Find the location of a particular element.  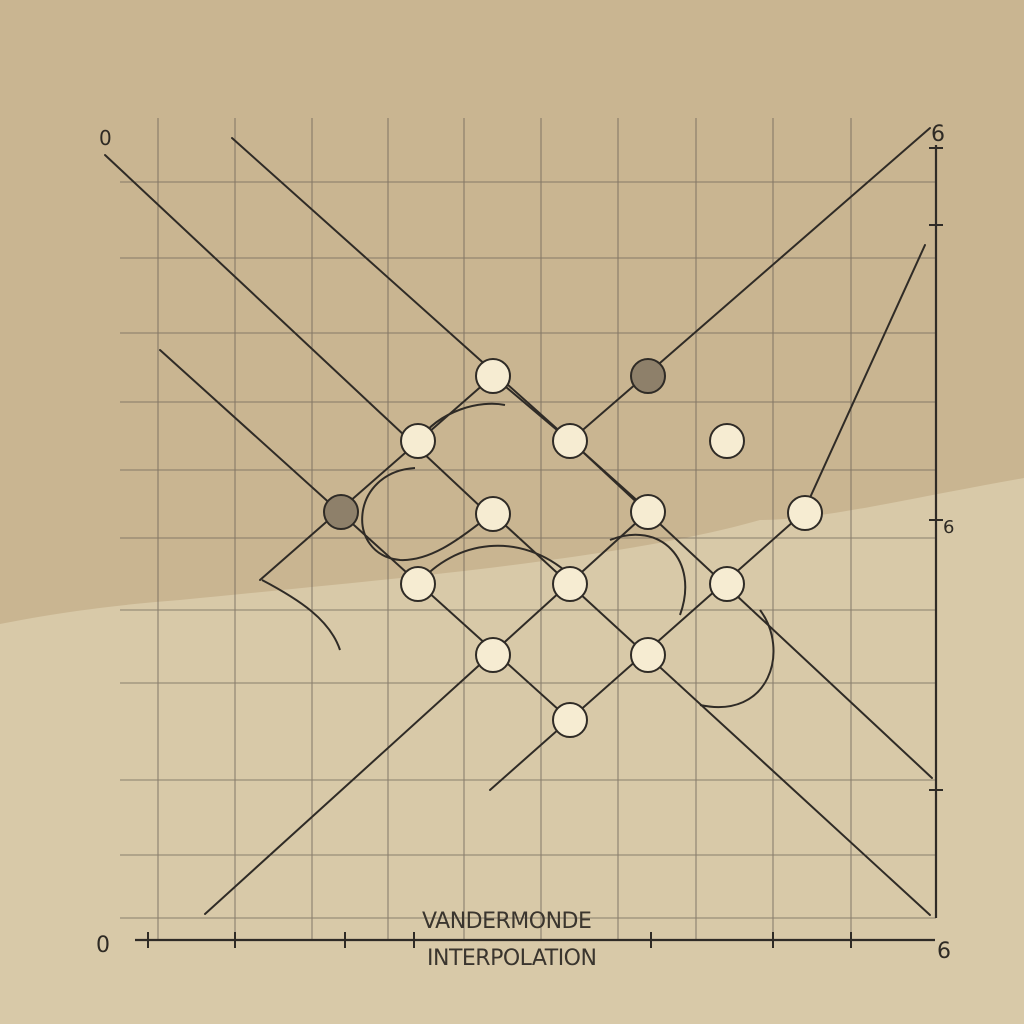

corner-label-top-left: 0 is located at coordinates (105, 138).